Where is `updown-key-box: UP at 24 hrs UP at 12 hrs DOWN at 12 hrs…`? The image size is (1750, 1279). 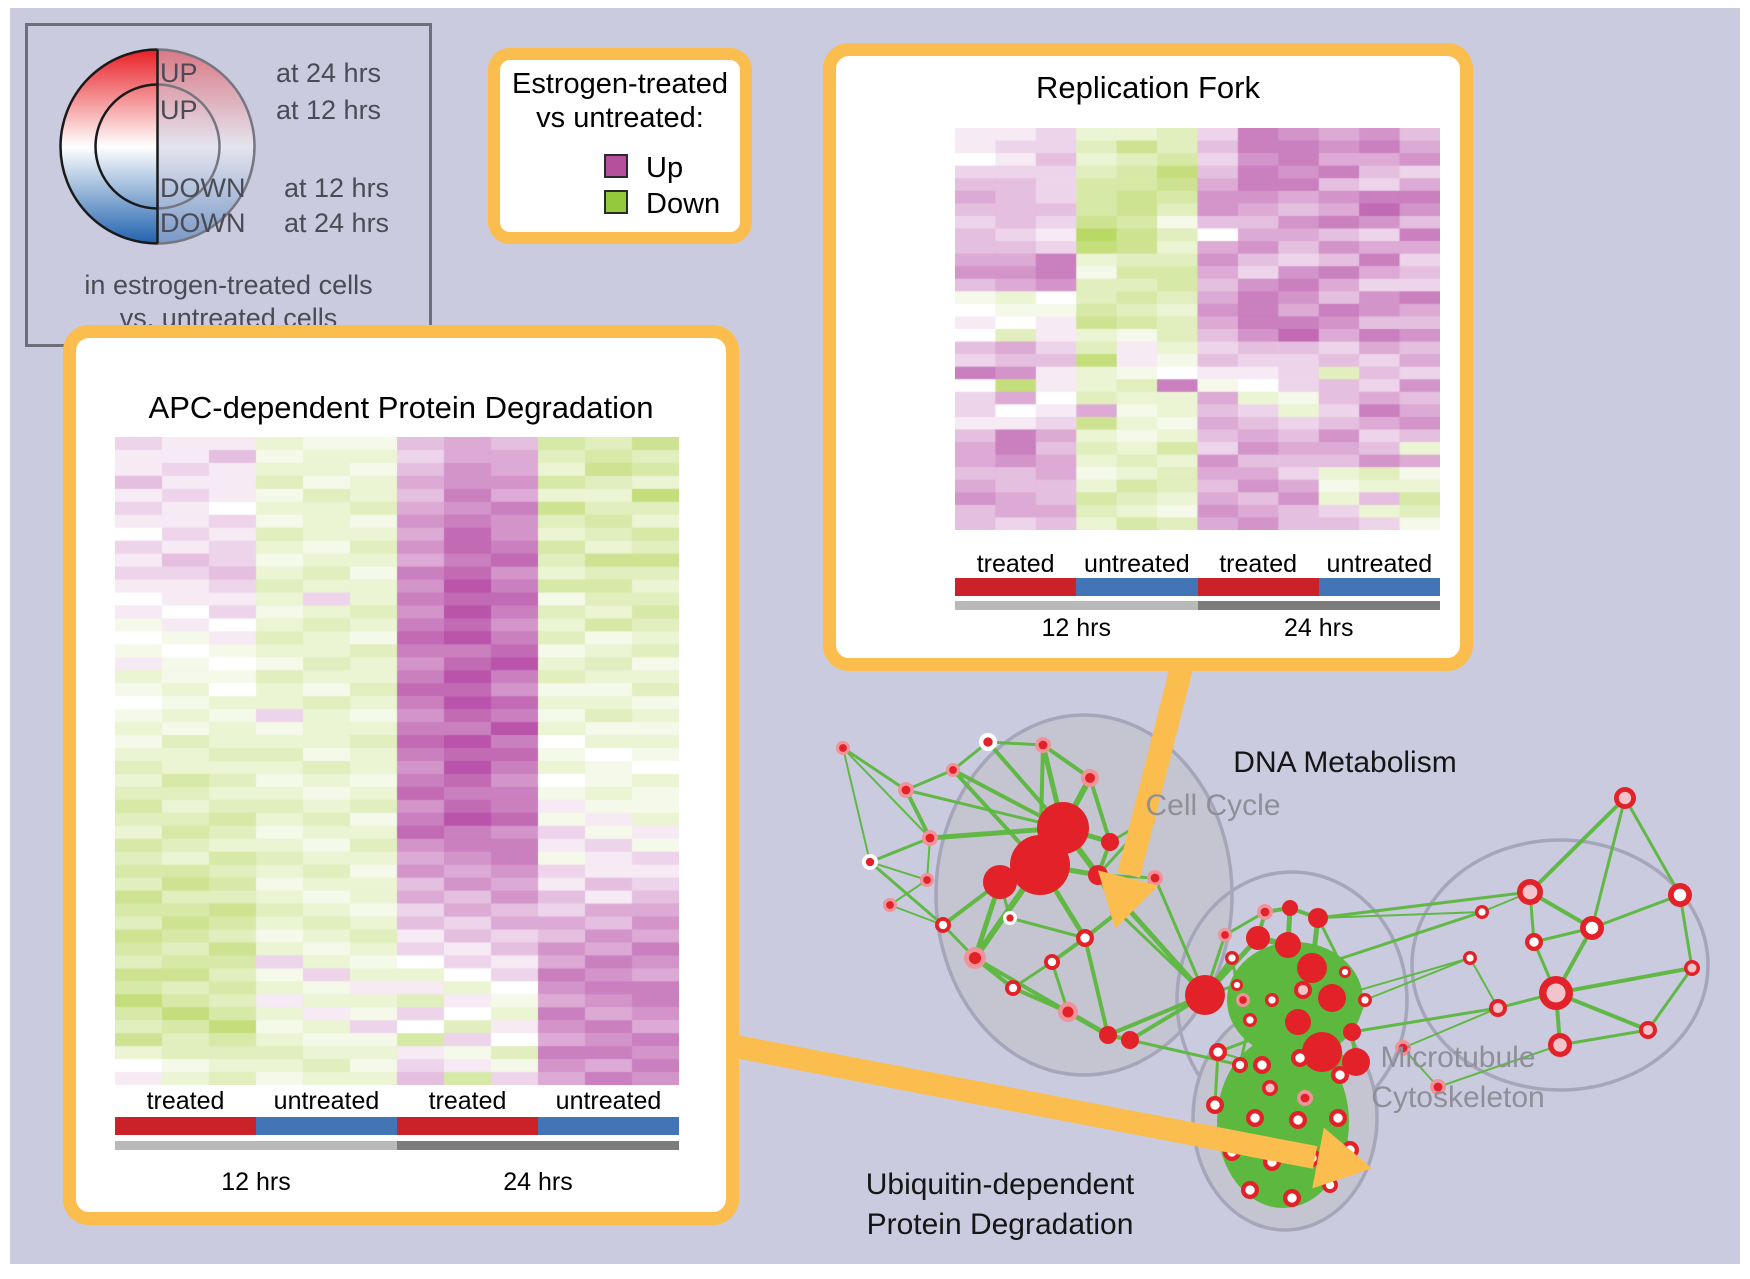
updown-key-box: UP at 24 hrs UP at 12 hrs DOWN at 12 hrs… is located at coordinates (228, 185).